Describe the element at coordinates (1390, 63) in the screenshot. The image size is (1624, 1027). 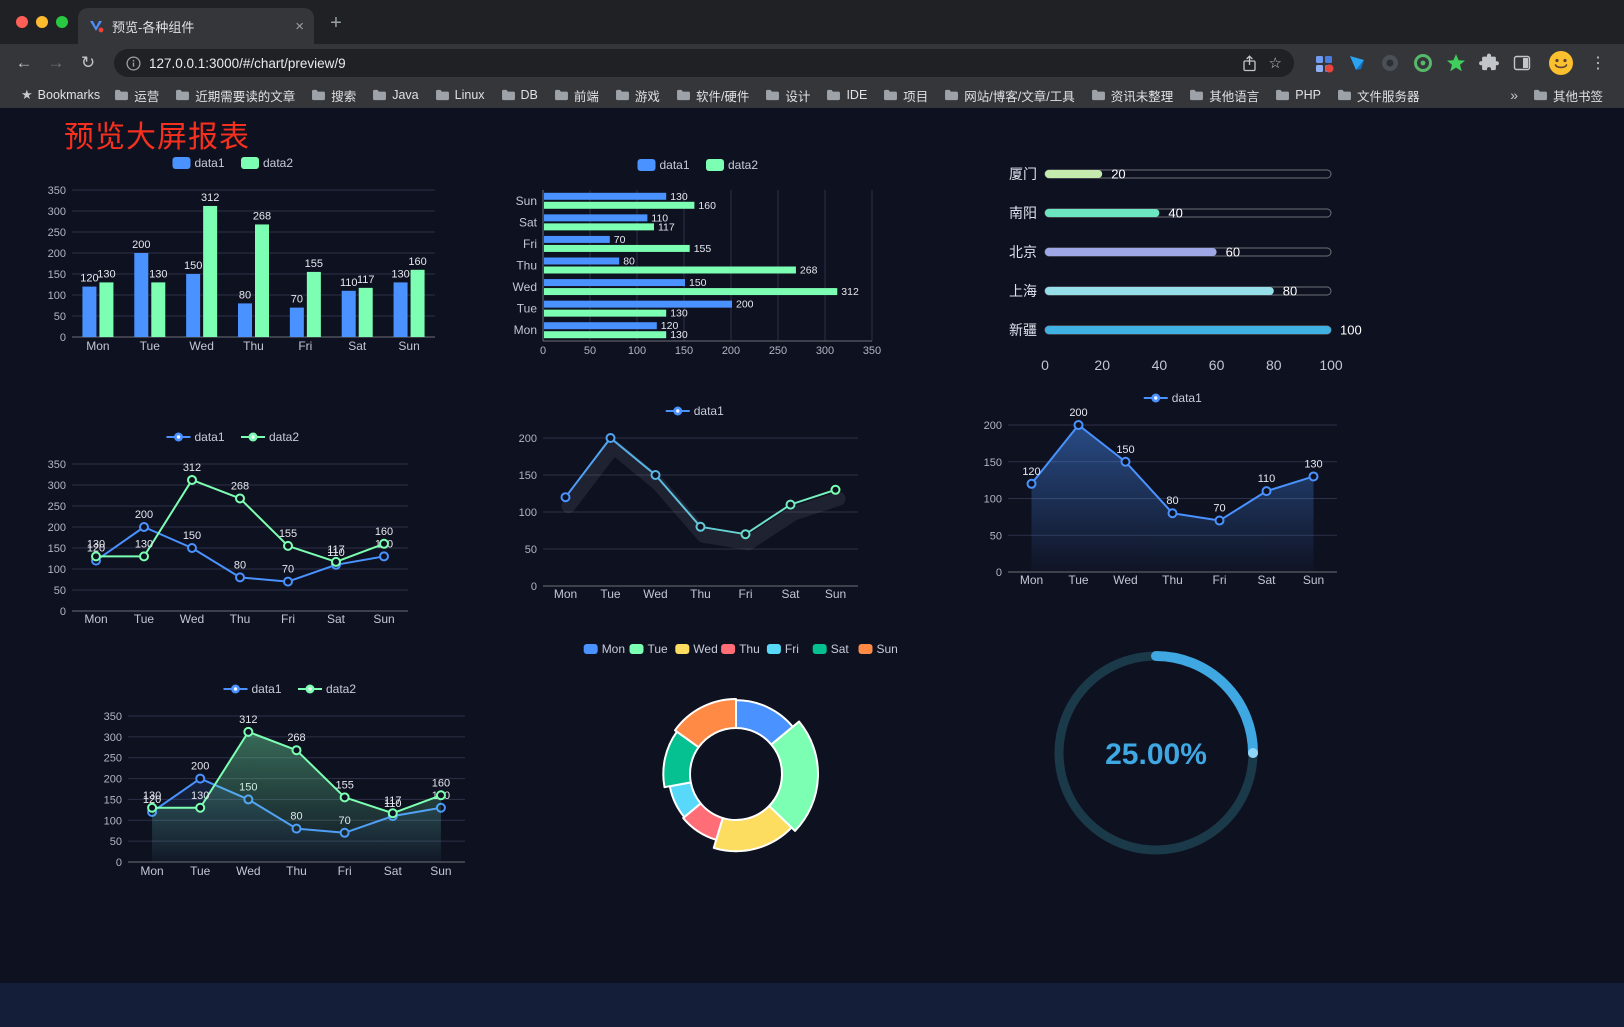
I see `extension-dark-circle-icon` at that location.